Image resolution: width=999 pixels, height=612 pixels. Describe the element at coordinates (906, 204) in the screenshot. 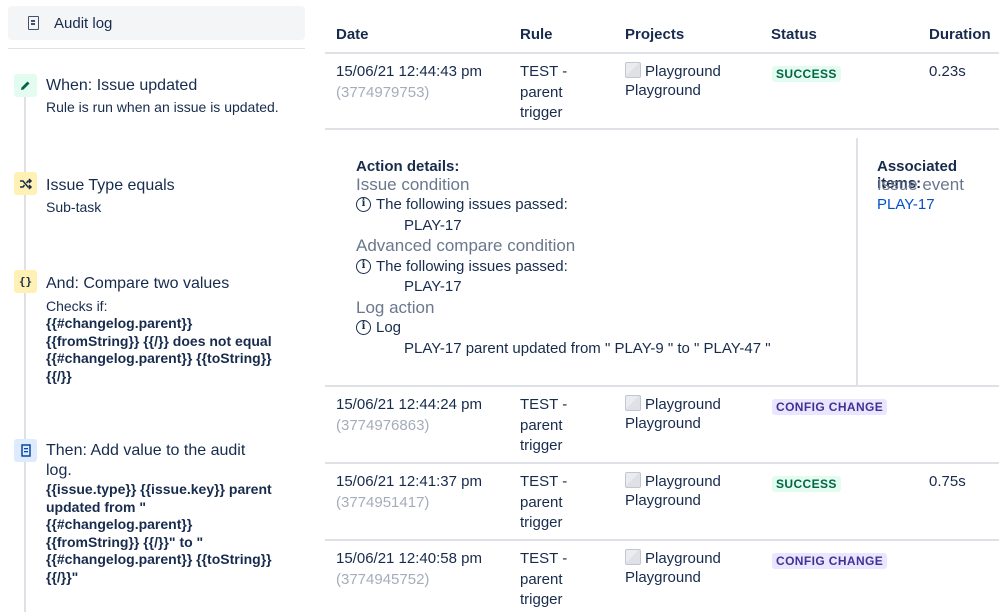

I see `associated-issue-link: PLAY-17` at that location.